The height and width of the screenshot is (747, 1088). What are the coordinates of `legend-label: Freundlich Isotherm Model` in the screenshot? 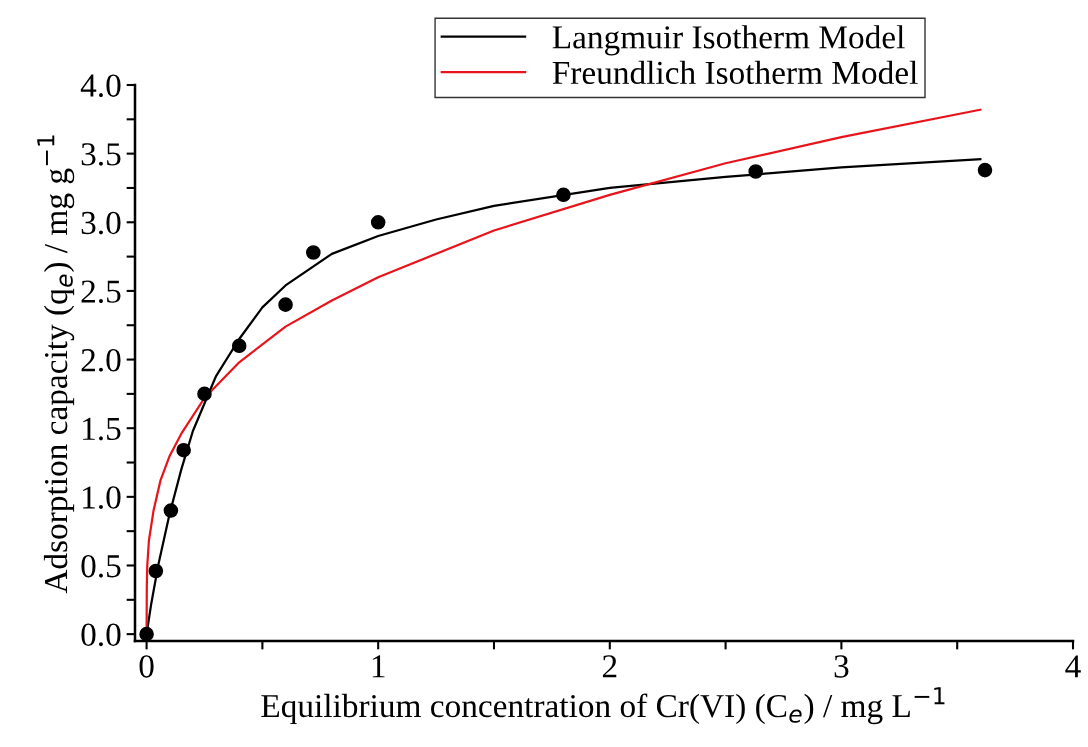 It's located at (735, 72).